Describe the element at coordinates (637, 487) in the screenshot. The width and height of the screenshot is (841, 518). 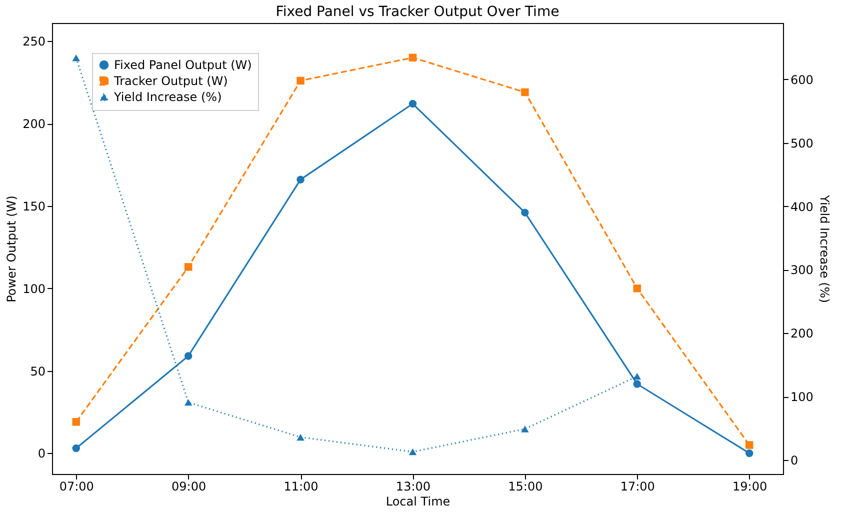
I see `x-tick-label: 17:00` at that location.